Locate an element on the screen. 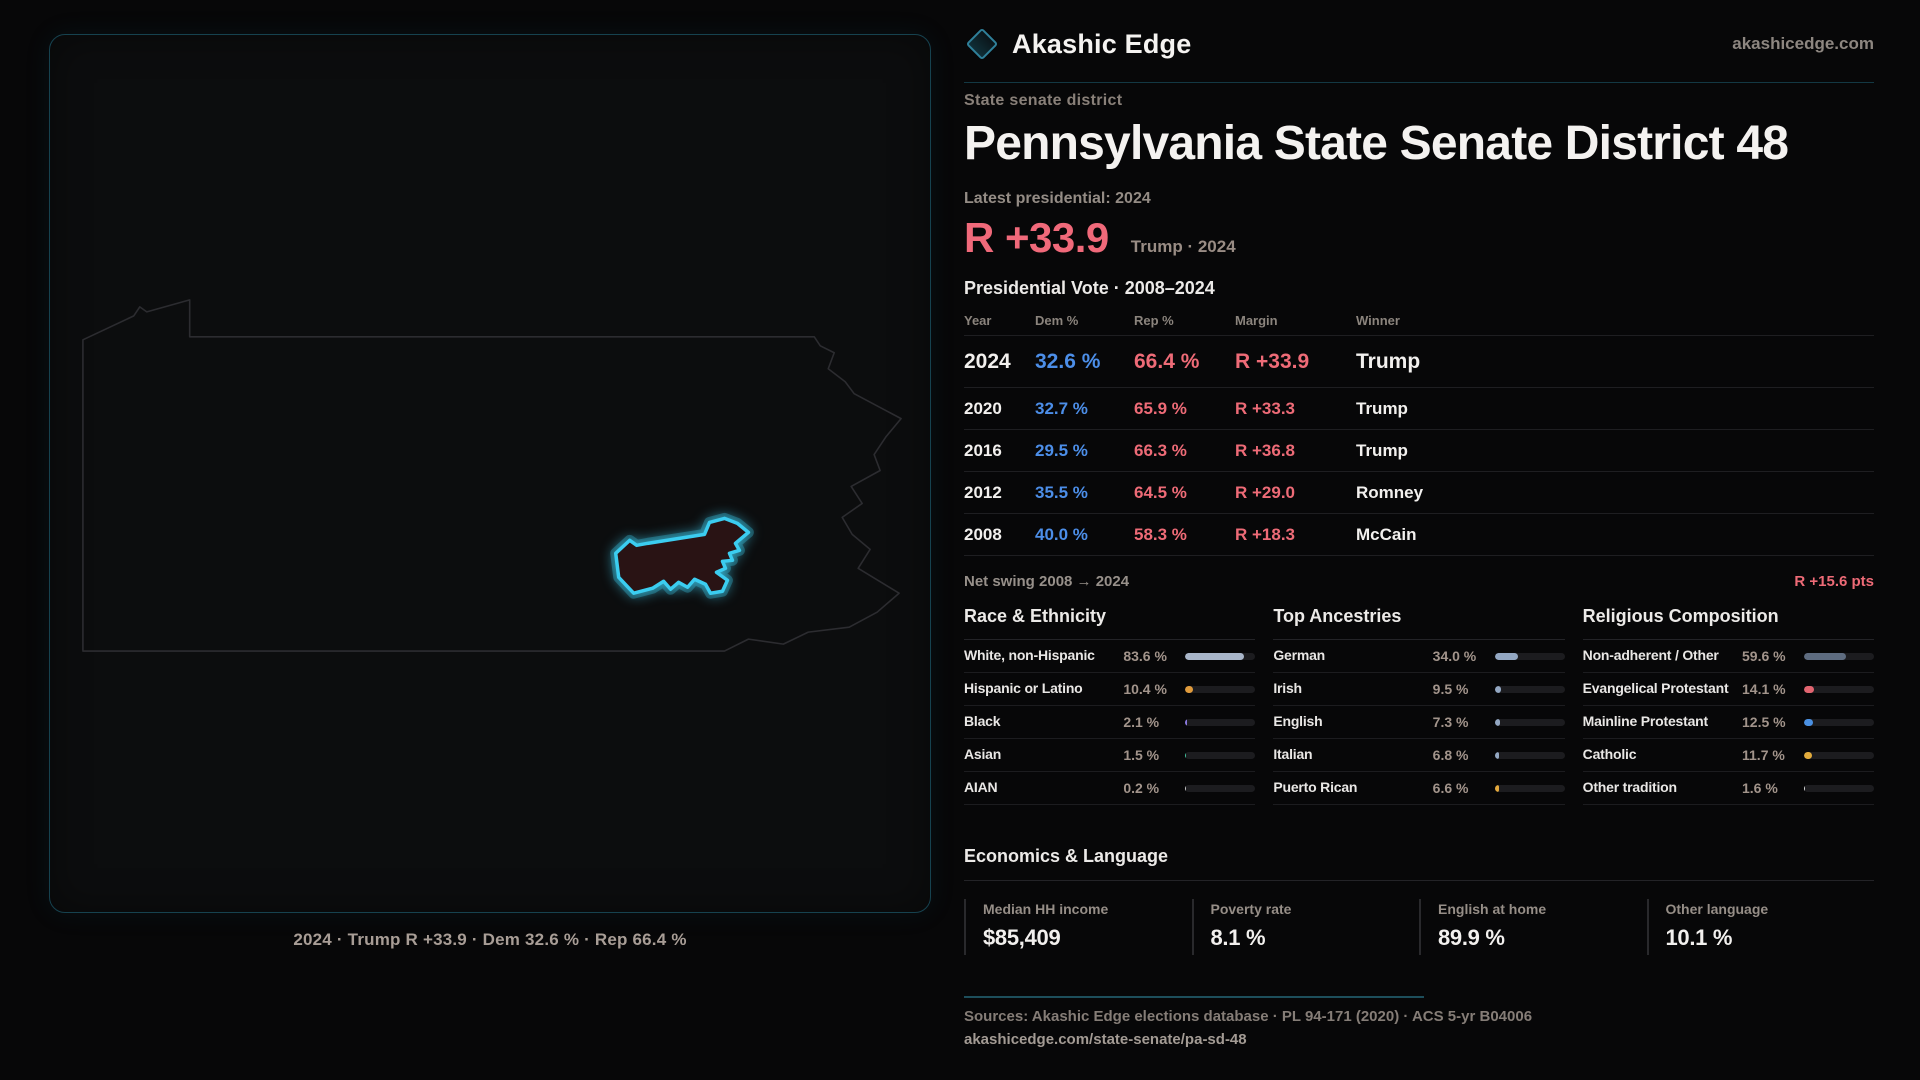 The width and height of the screenshot is (1920, 1080). district-48-shape is located at coordinates (682, 555).